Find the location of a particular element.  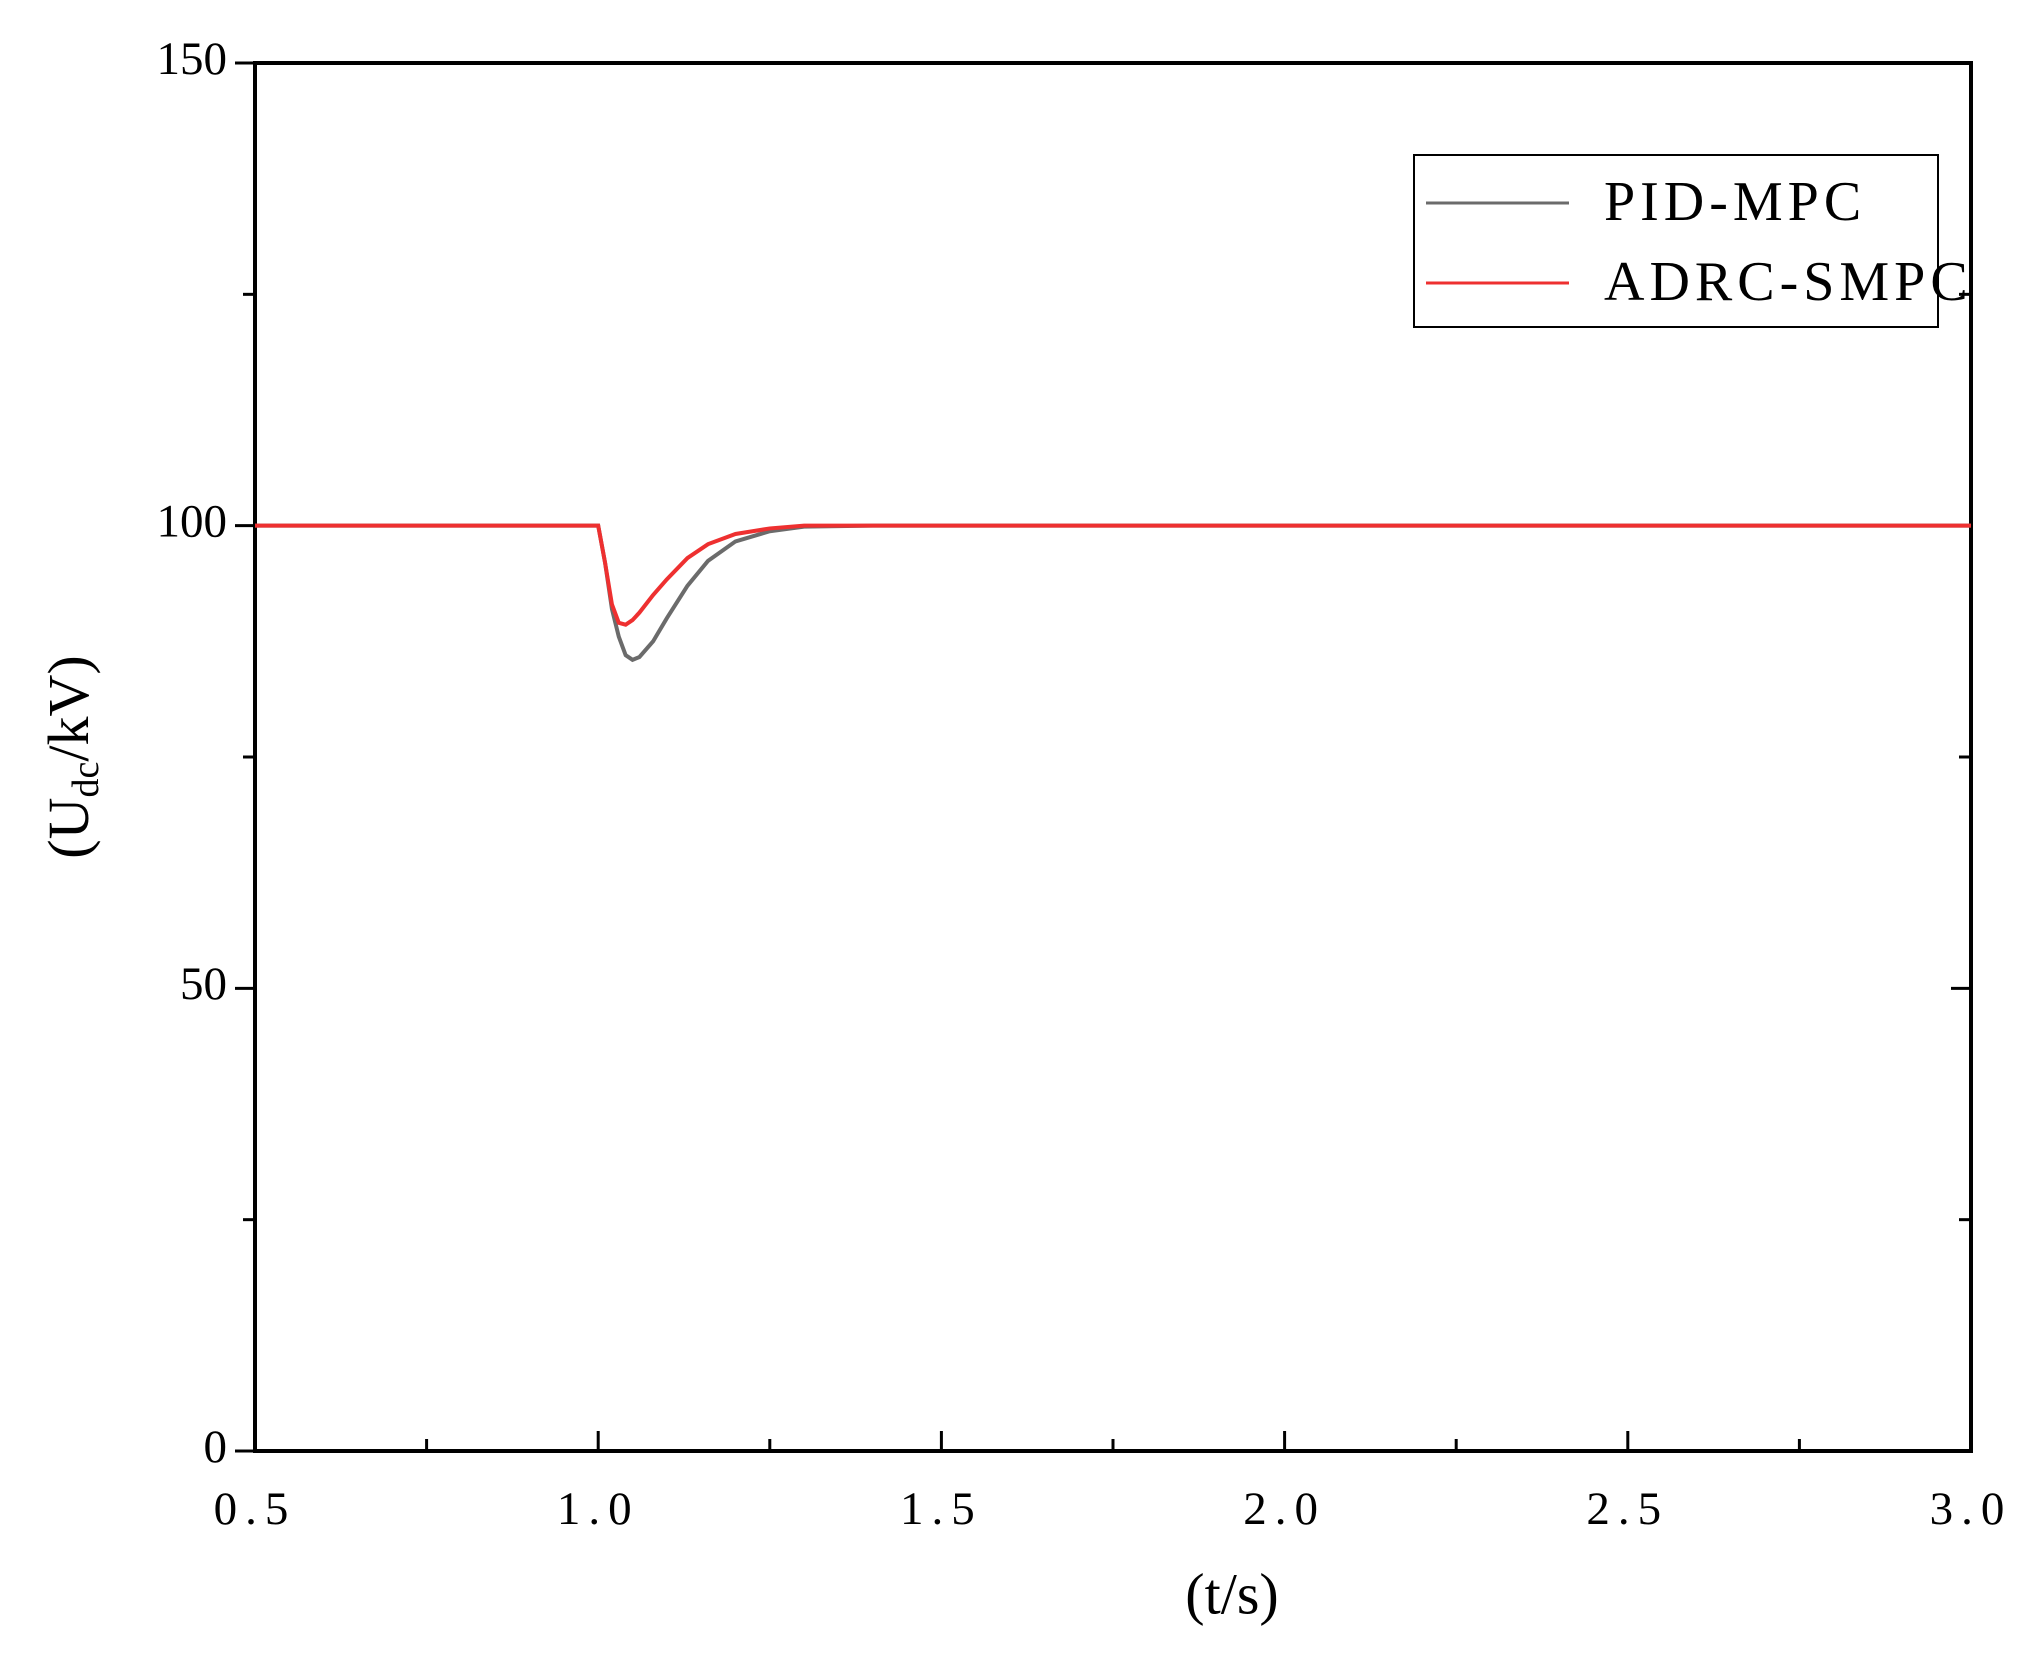

x-tick-label: 2.0 is located at coordinates (1284, 1509).